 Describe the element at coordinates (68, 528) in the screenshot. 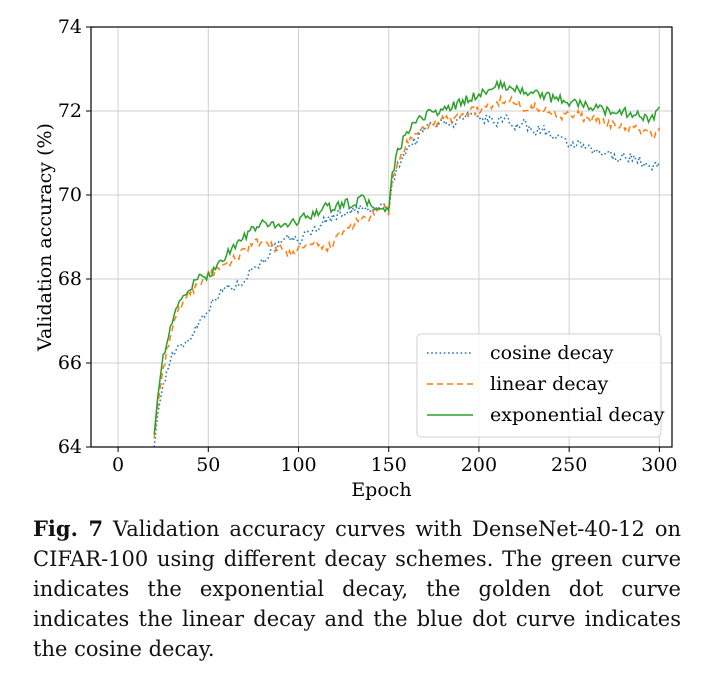

I see `figure-label: Fig. 7` at that location.